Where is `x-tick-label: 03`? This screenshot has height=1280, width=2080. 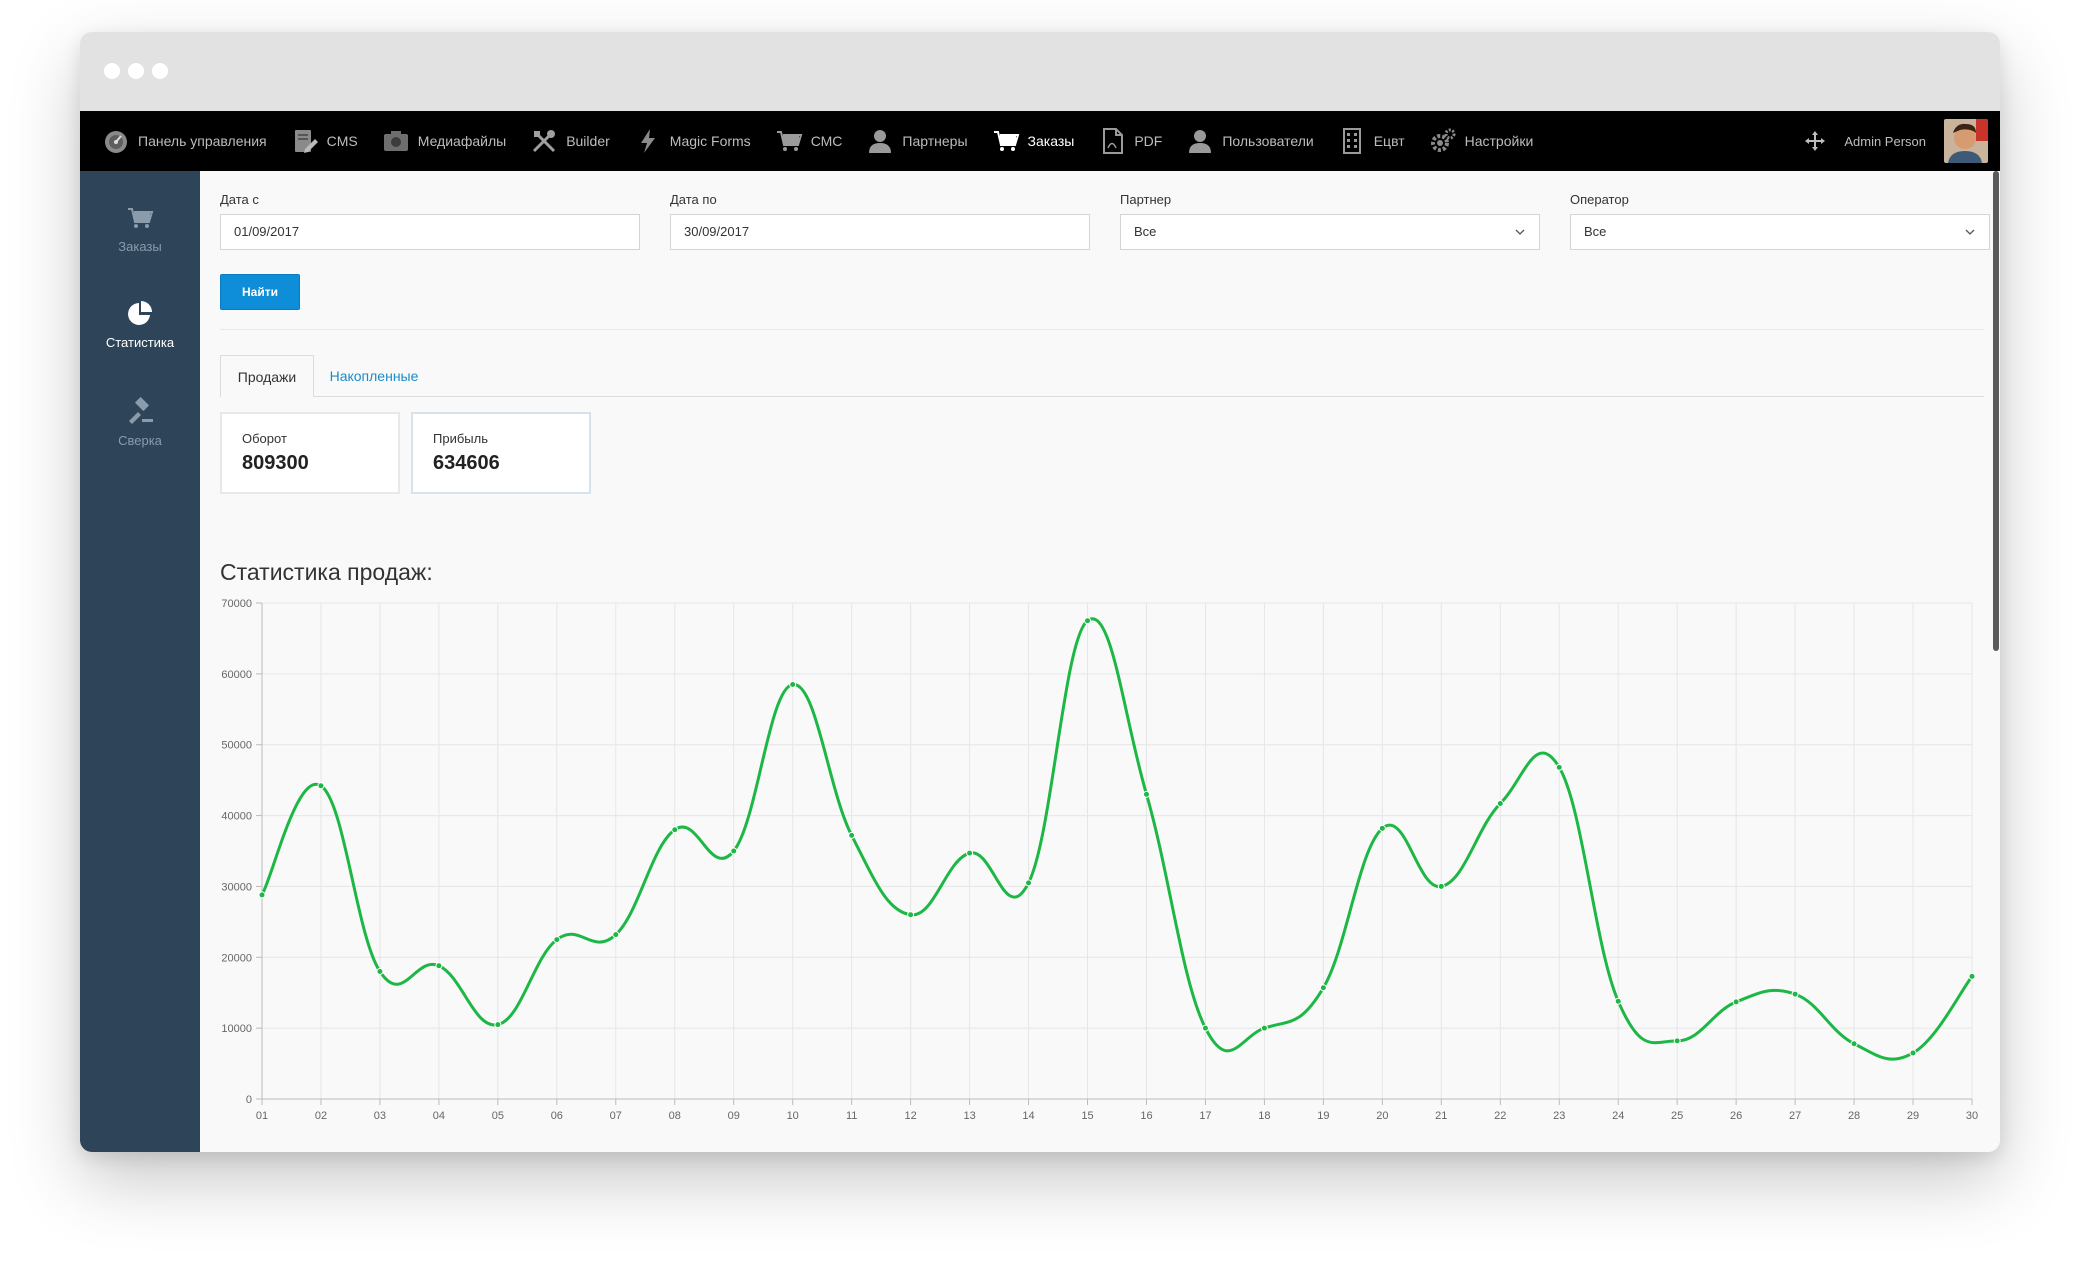
x-tick-label: 03 is located at coordinates (380, 1116).